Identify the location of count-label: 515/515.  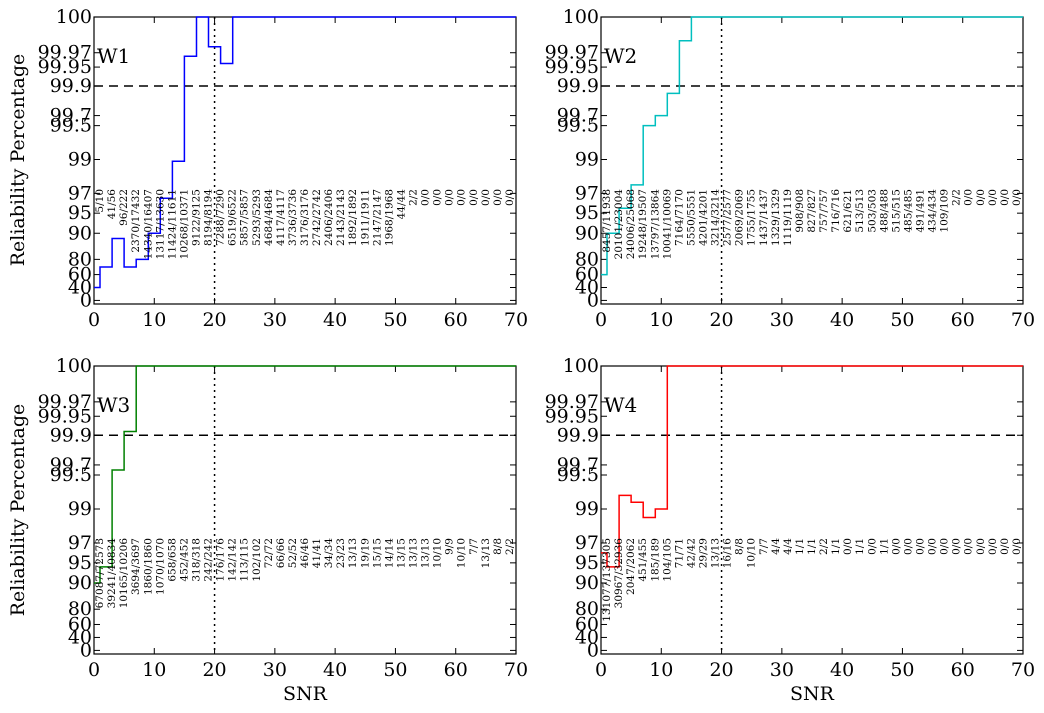
(896, 211).